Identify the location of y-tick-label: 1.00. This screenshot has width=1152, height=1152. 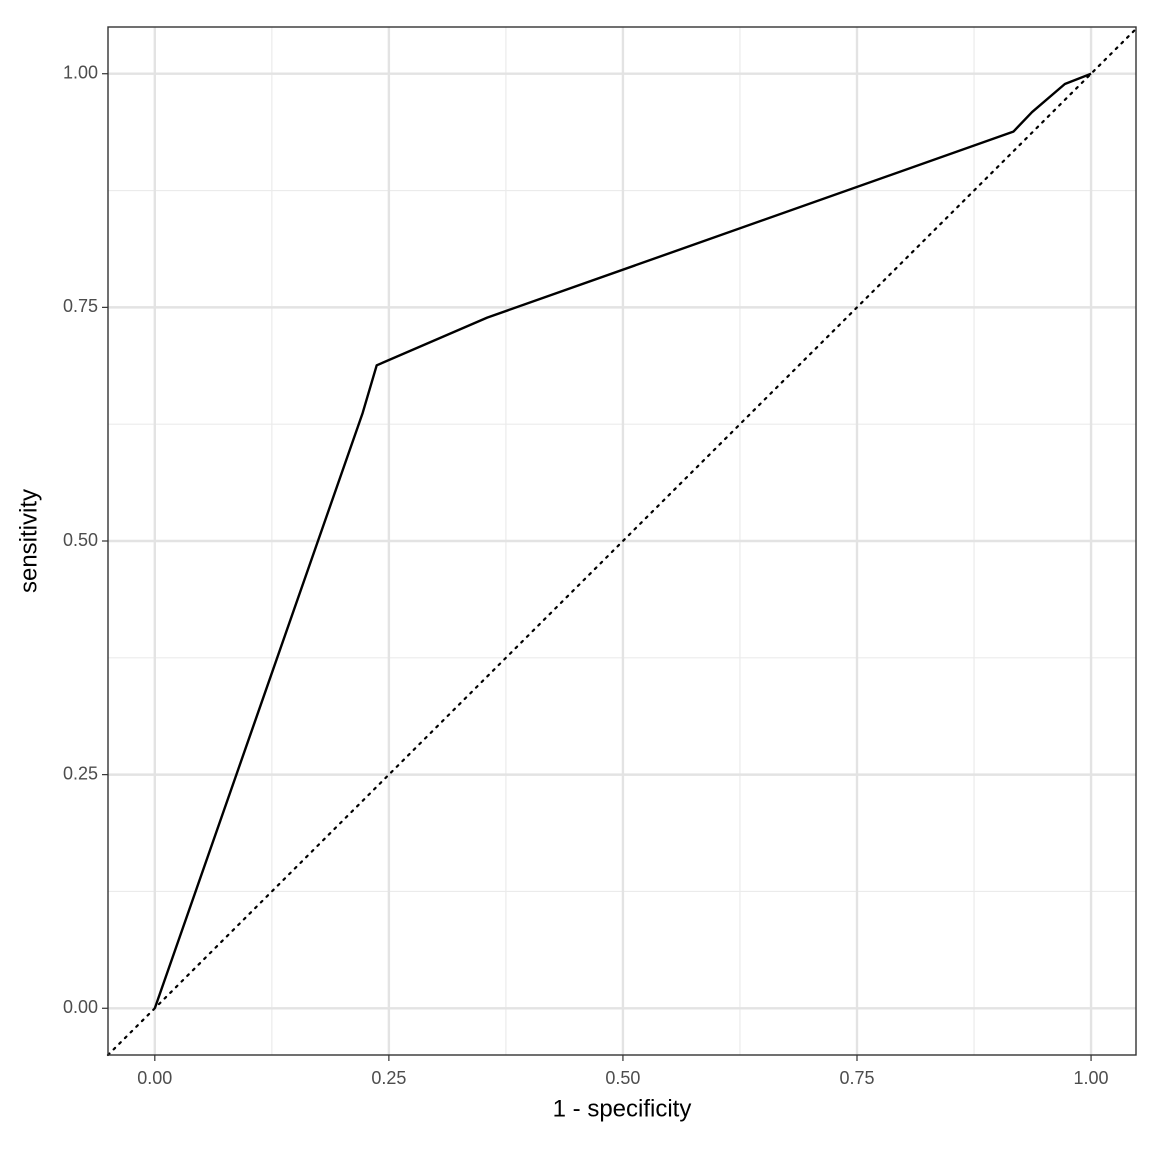
(80, 72).